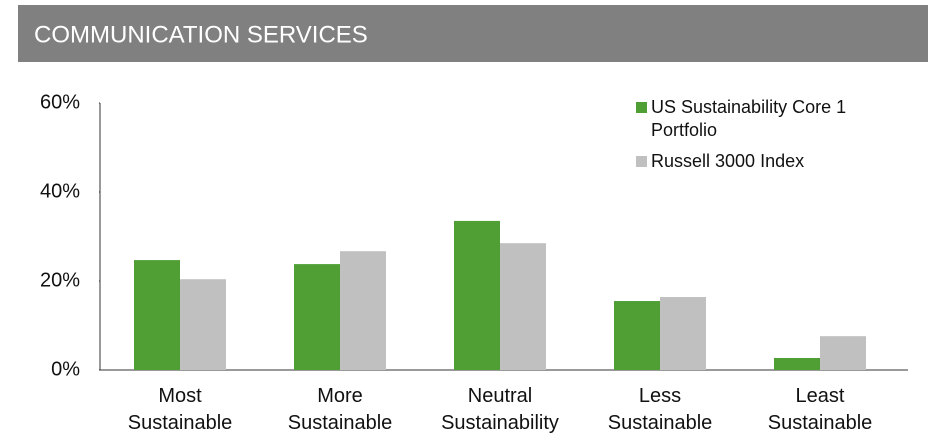 This screenshot has height=440, width=928. What do you see at coordinates (60, 280) in the screenshot?
I see `y-tick-label: 20%` at bounding box center [60, 280].